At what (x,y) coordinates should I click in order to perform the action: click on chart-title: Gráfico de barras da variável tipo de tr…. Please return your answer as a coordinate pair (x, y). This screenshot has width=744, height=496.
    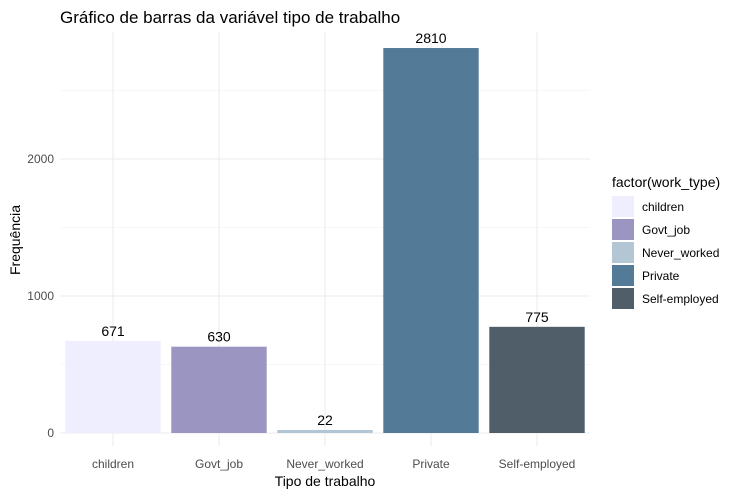
    Looking at the image, I should click on (230, 17).